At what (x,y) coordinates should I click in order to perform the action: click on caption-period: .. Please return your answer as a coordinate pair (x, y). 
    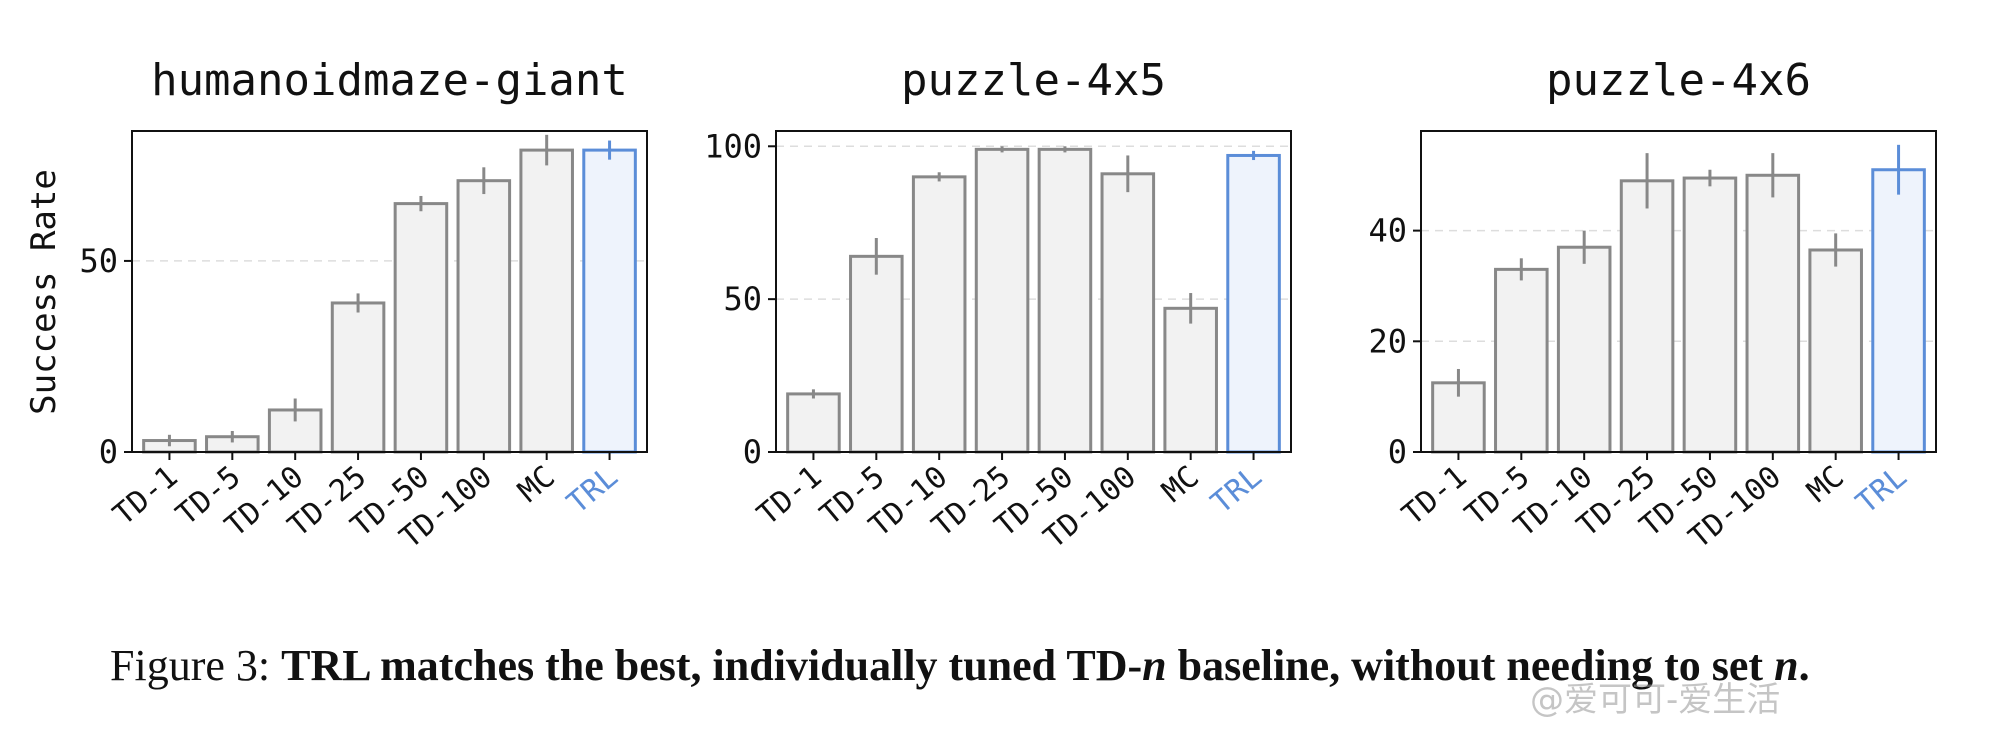
    Looking at the image, I should click on (1804, 665).